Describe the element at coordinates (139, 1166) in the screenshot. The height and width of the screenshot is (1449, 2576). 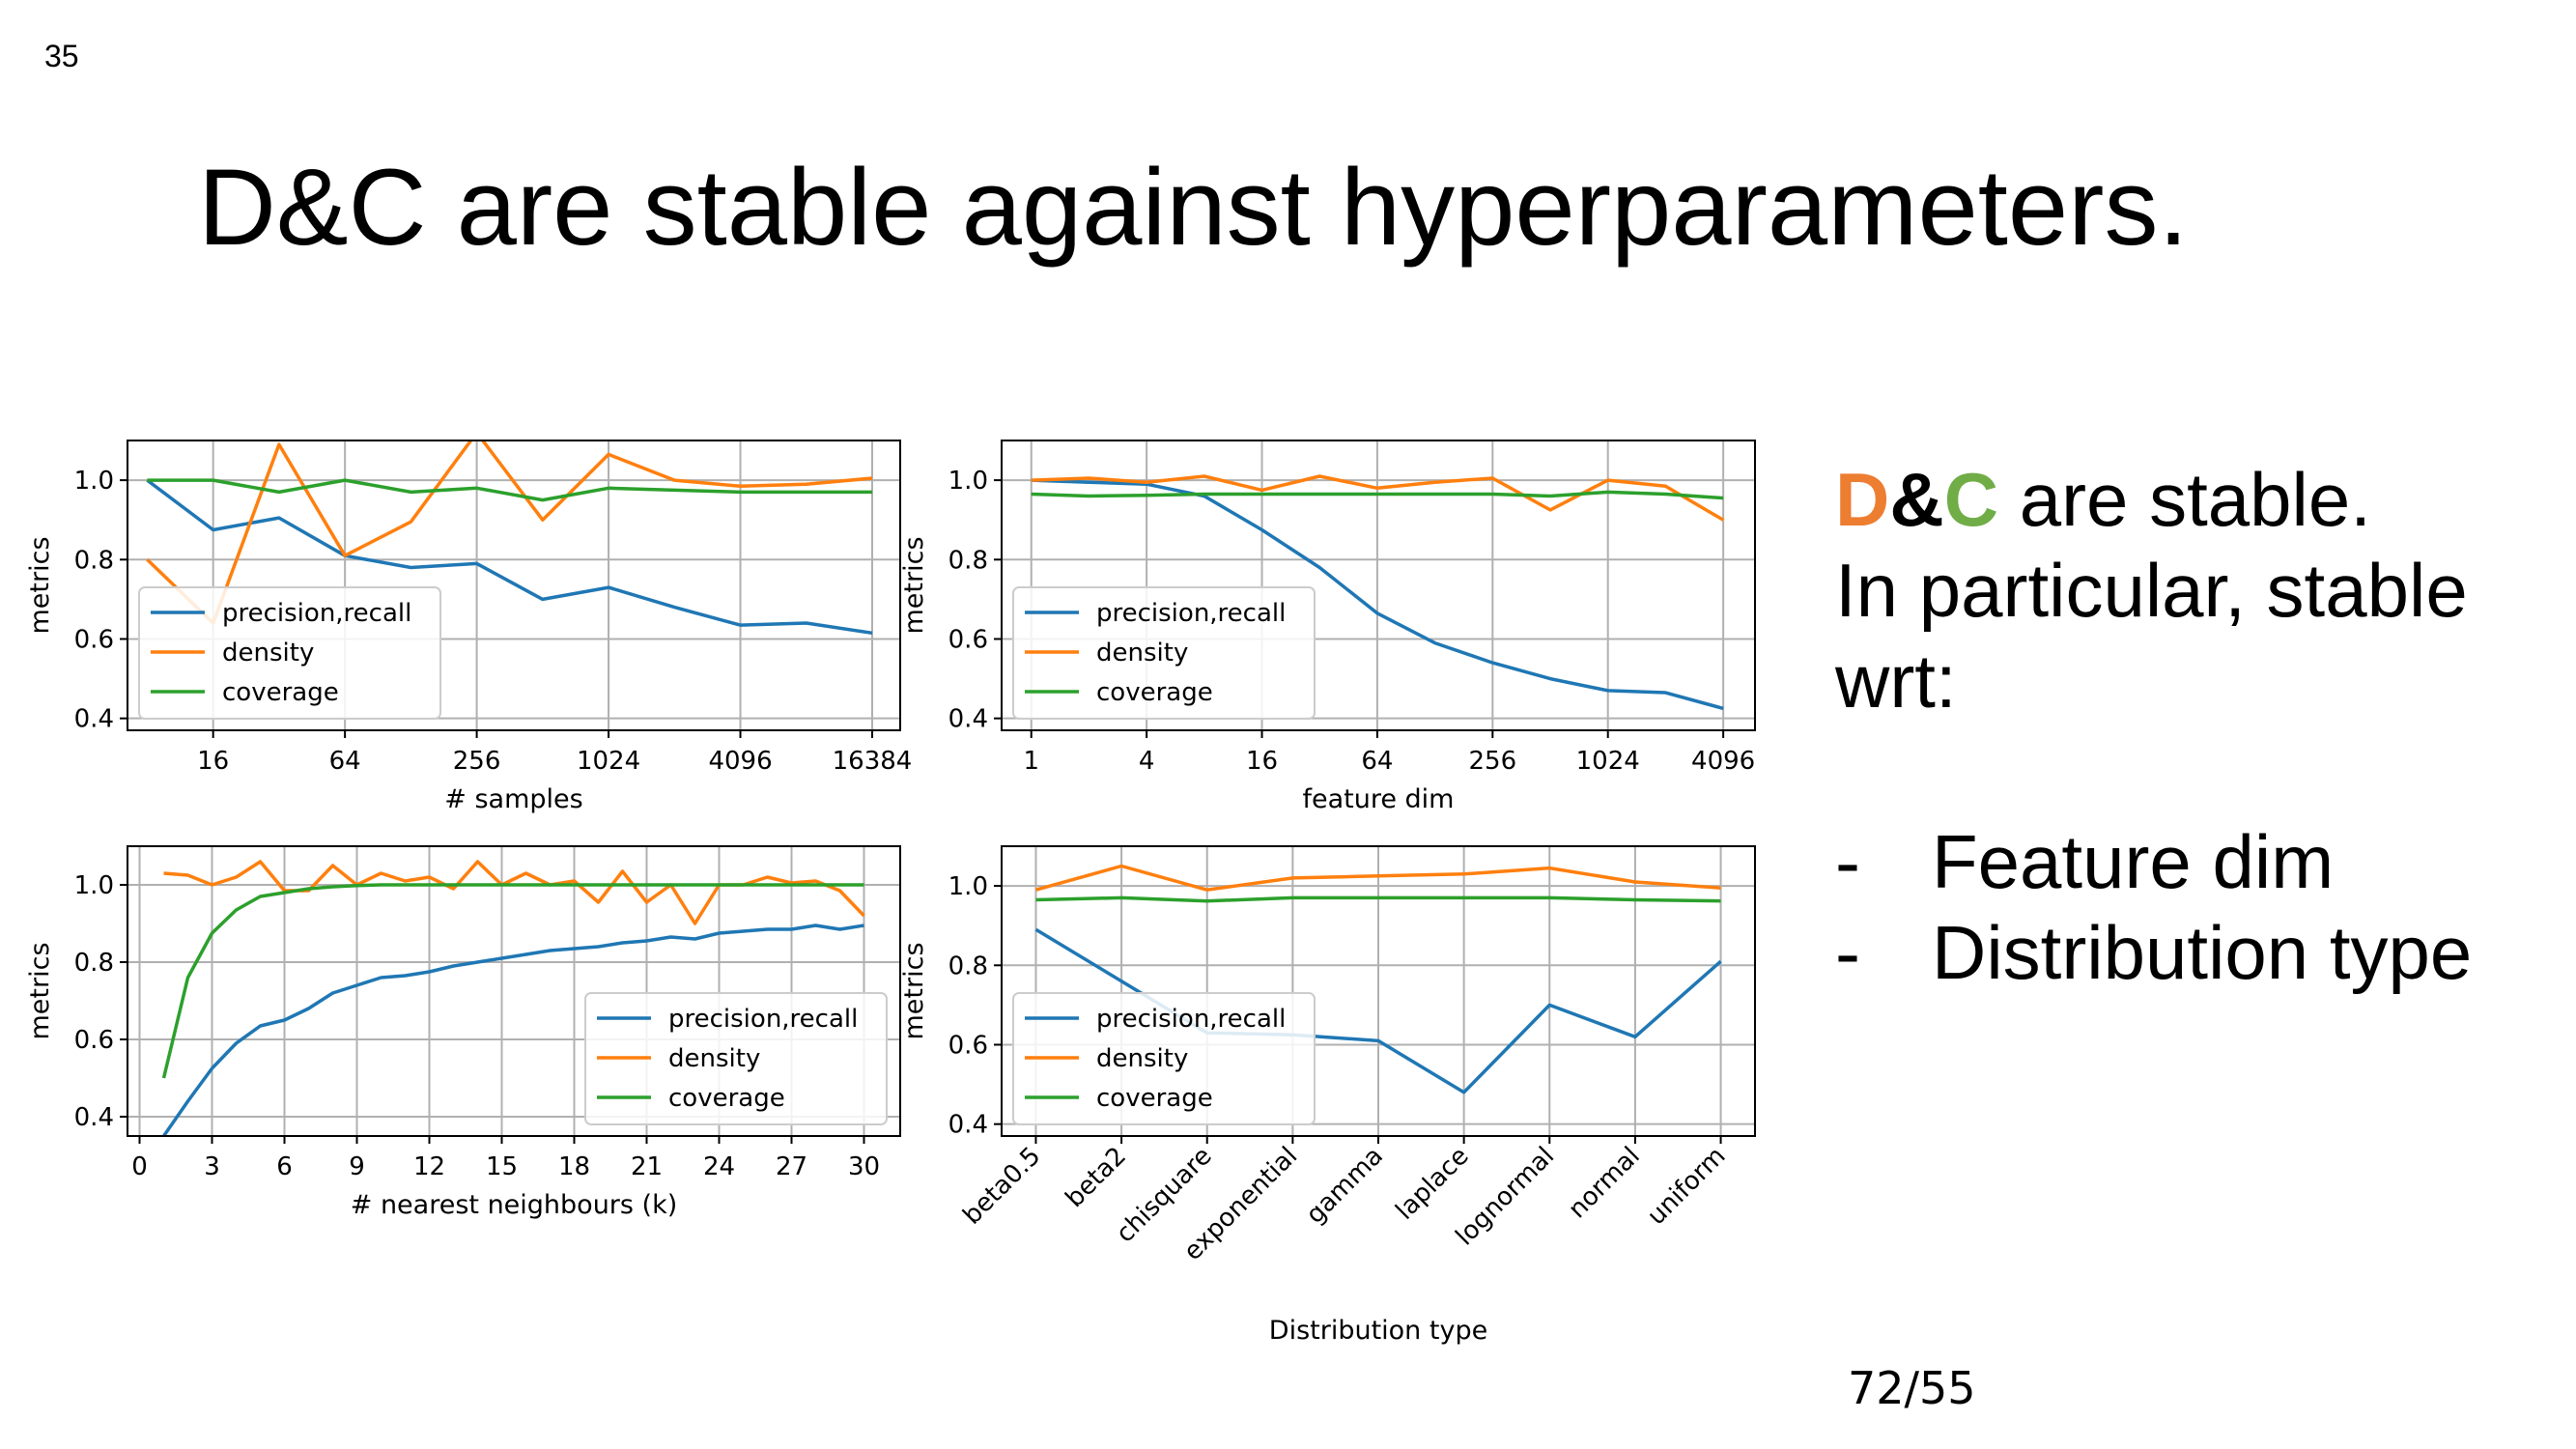
I see `x-tick-label: 0` at that location.